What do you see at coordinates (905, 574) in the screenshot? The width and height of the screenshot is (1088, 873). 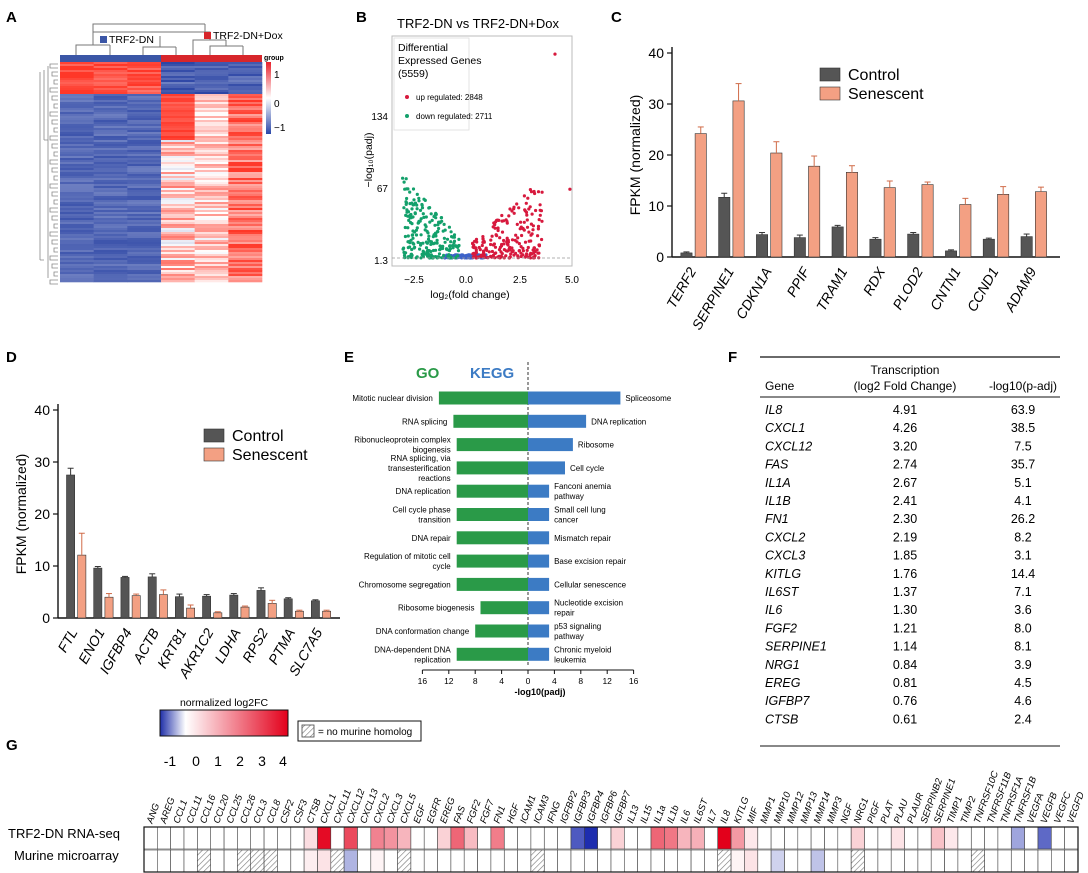 I see `table-fold-cell: 1.76` at bounding box center [905, 574].